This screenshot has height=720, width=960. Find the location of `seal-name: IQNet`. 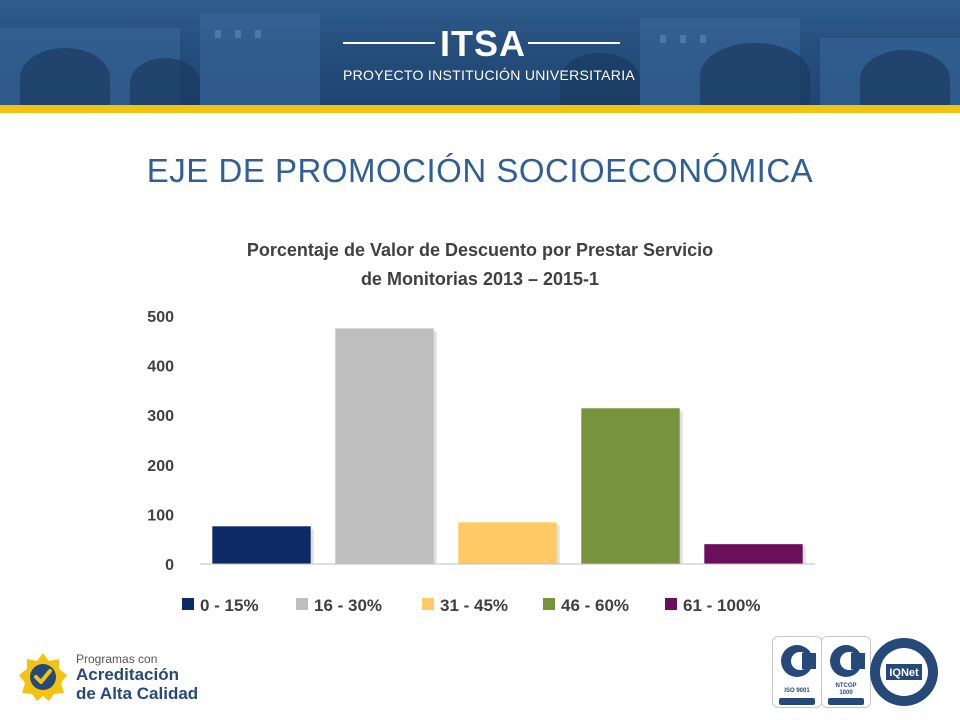

seal-name: IQNet is located at coordinates (904, 673).